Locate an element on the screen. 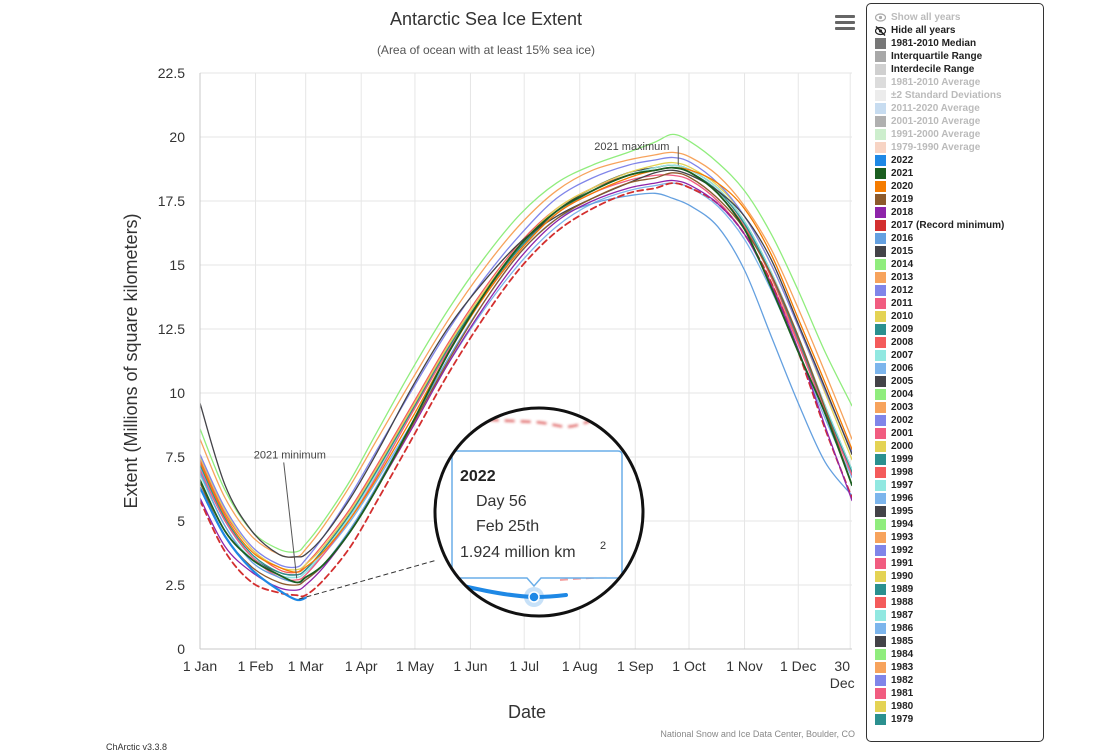  legend-label: 1999 is located at coordinates (902, 459).